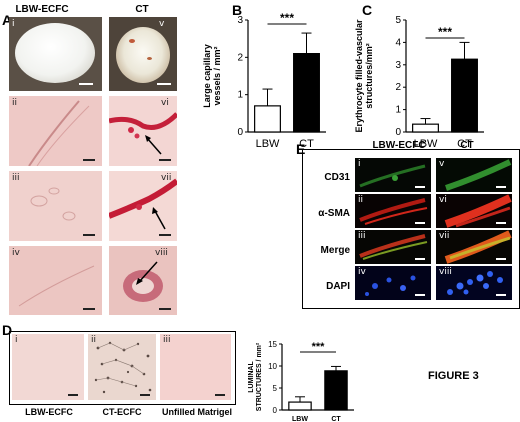 This screenshot has width=520, height=422. I want to click on stain-label-merge: Merge, so click(335, 250).